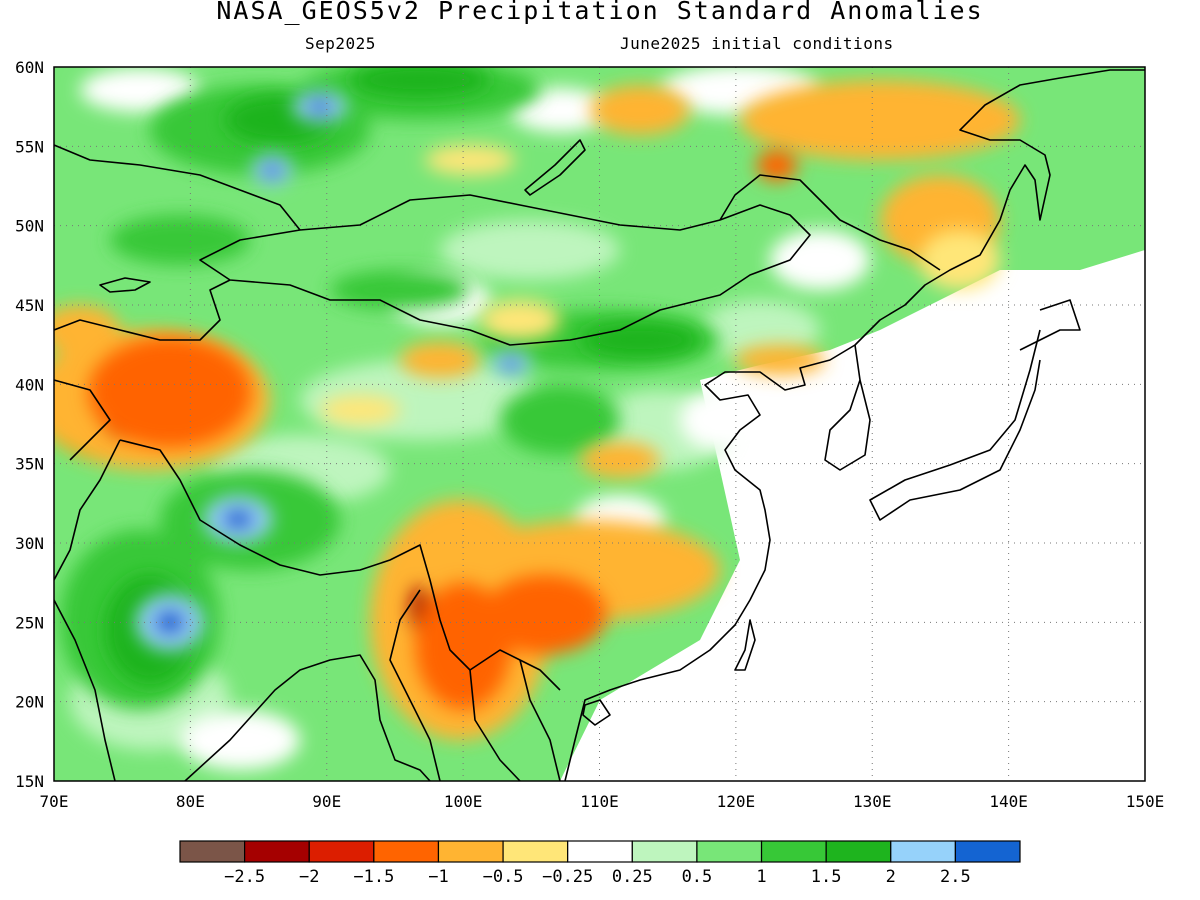  What do you see at coordinates (125, 285) in the screenshot?
I see `lake-balkhash` at bounding box center [125, 285].